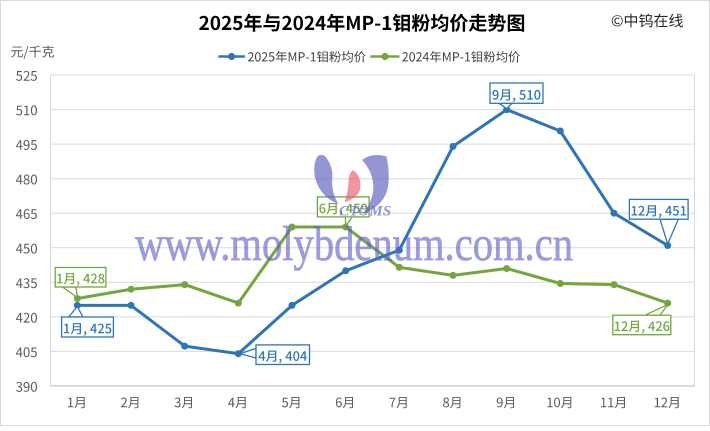 The height and width of the screenshot is (431, 710). I want to click on svg-text: CTOMS, so click(365, 212).